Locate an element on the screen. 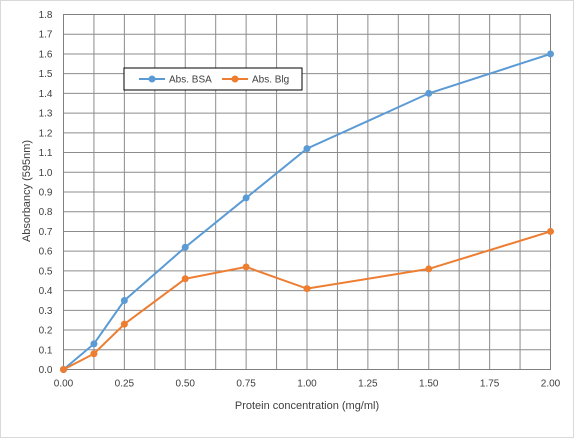 Image resolution: width=574 pixels, height=443 pixels. legend-marker-blg is located at coordinates (235, 79).